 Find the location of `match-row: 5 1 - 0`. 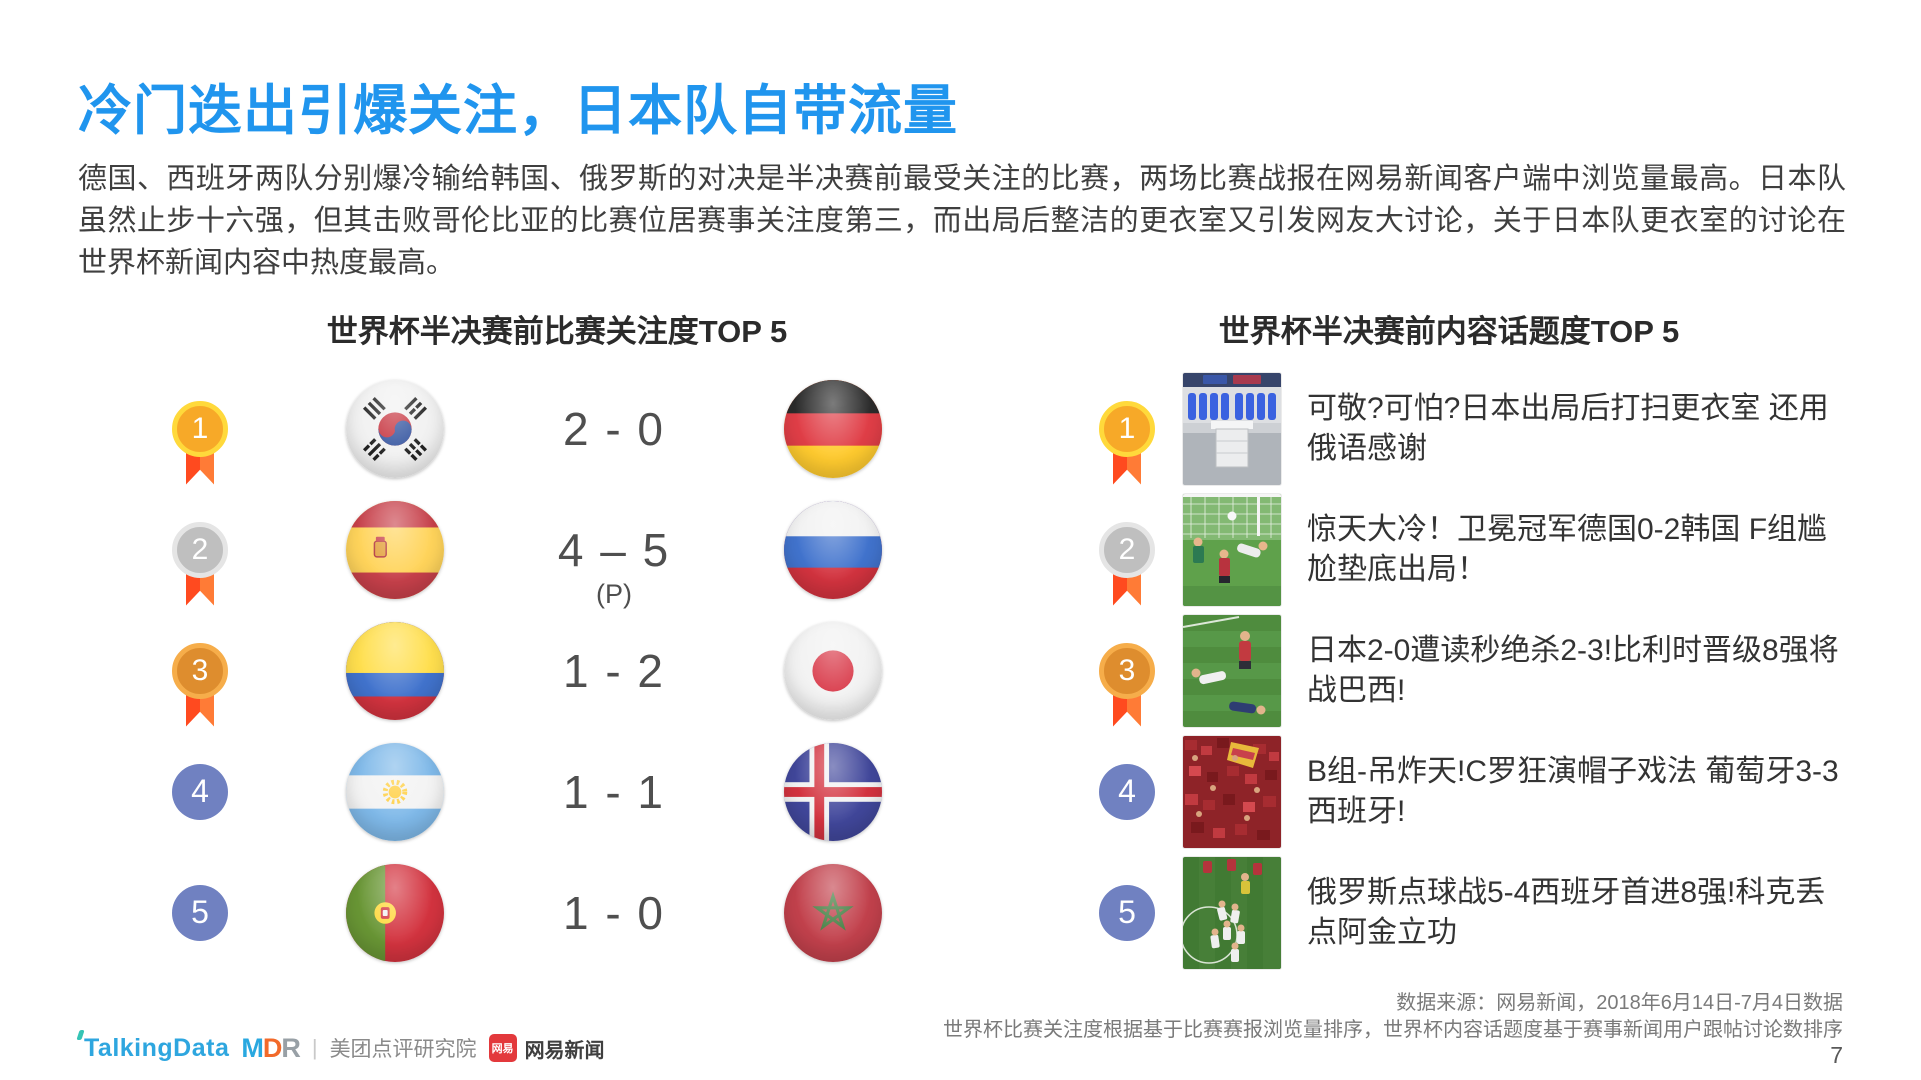

match-row: 5 1 - 0 is located at coordinates (537, 912).